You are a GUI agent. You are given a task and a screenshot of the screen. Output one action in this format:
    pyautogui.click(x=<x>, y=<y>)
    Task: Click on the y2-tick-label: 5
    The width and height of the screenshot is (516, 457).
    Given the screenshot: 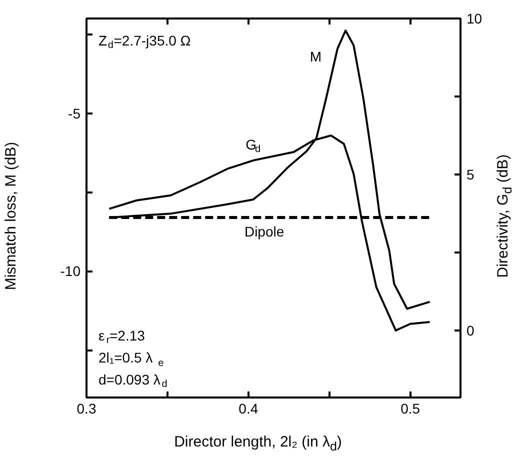 What is the action you would take?
    pyautogui.click(x=470, y=174)
    